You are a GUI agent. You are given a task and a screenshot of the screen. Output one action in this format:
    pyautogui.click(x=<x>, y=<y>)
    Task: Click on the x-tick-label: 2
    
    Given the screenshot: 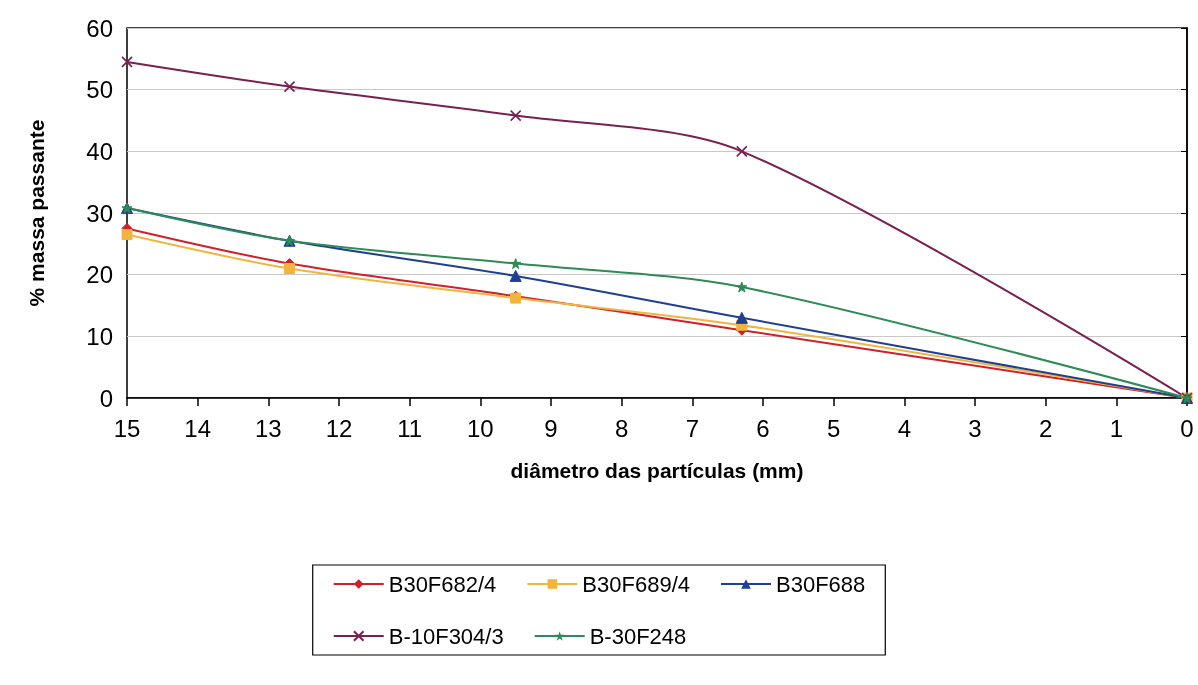 What is the action you would take?
    pyautogui.click(x=1045, y=428)
    